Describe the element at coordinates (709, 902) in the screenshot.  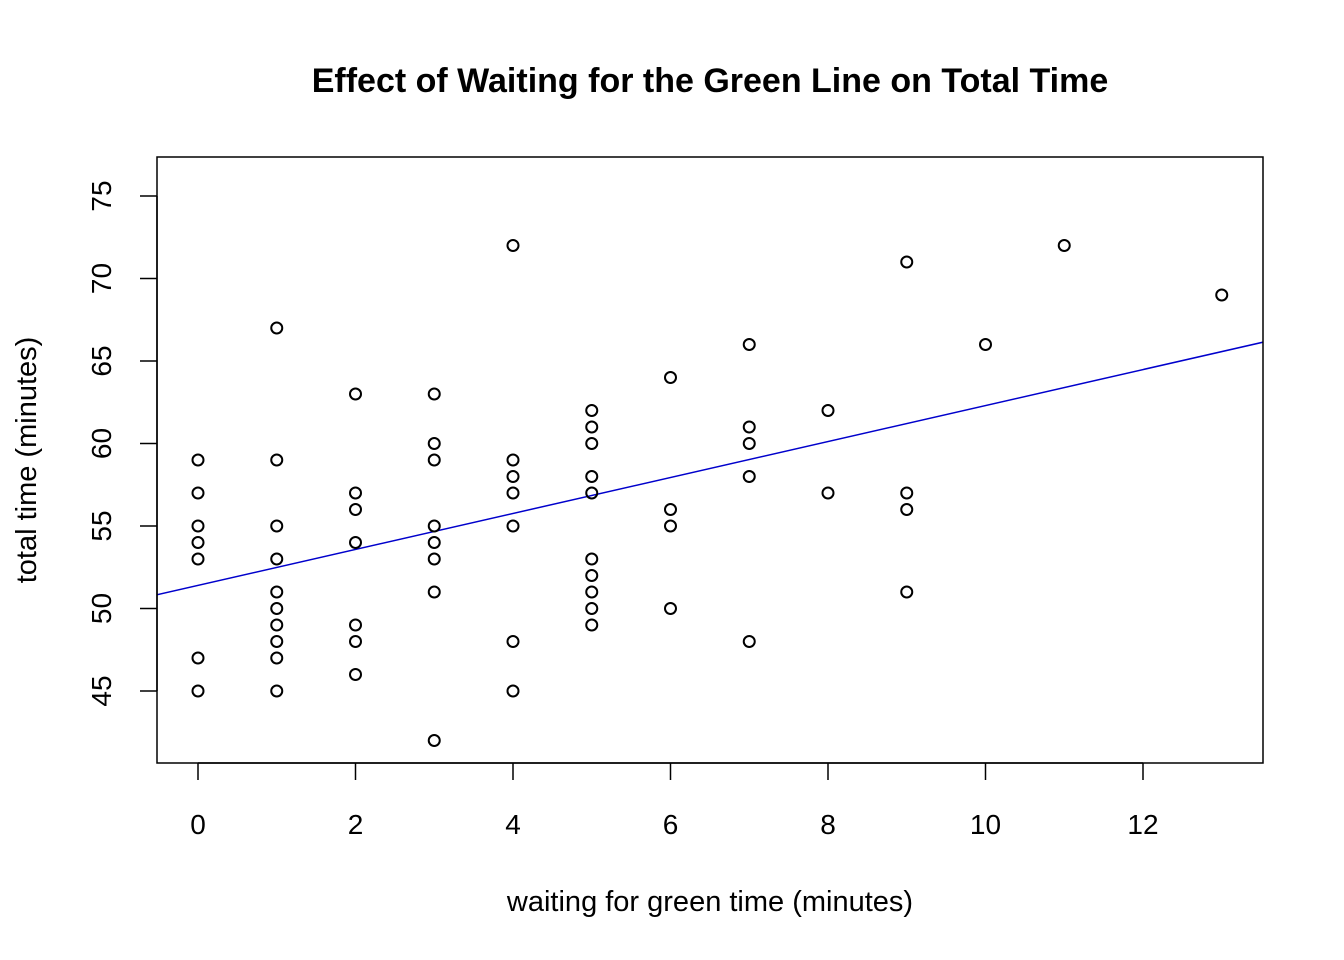
I see `x-axis-label: waiting for green time (minutes)` at that location.